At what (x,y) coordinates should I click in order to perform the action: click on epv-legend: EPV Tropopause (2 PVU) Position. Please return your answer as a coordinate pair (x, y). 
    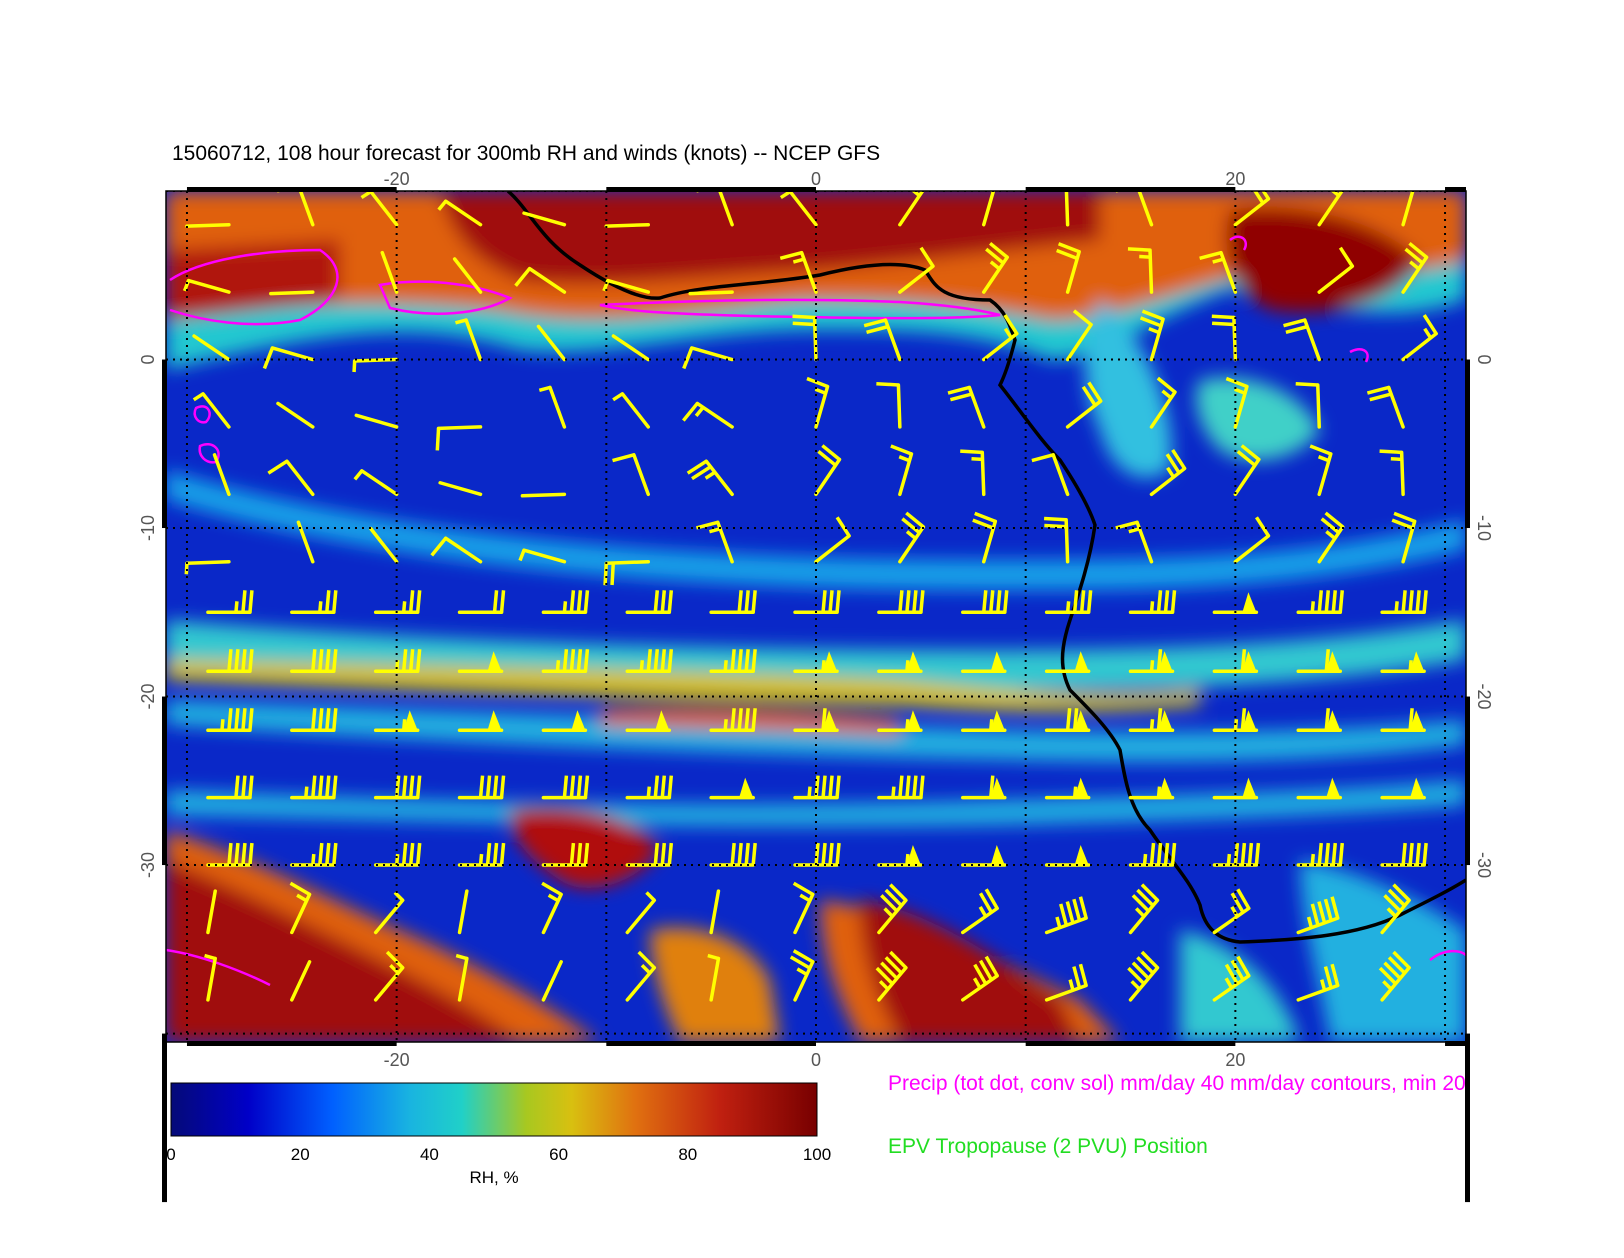
    Looking at the image, I should click on (1048, 1146).